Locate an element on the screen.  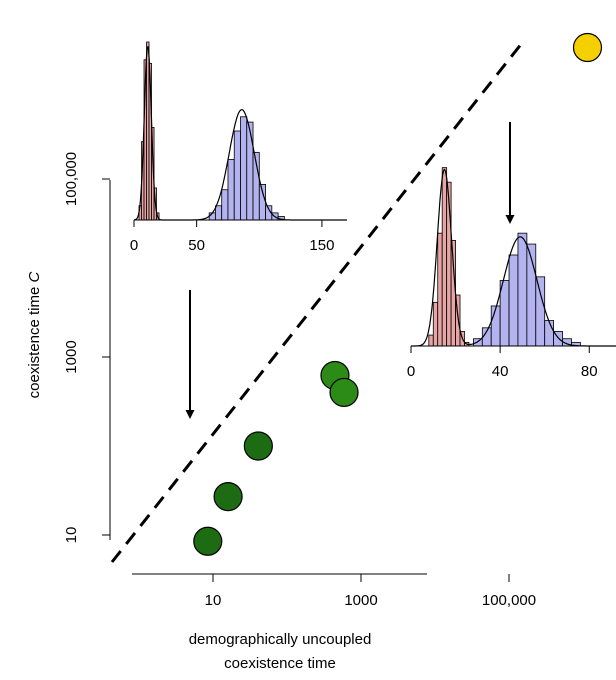
inset-histogram-left: 0 50 150 is located at coordinates (238, 147).